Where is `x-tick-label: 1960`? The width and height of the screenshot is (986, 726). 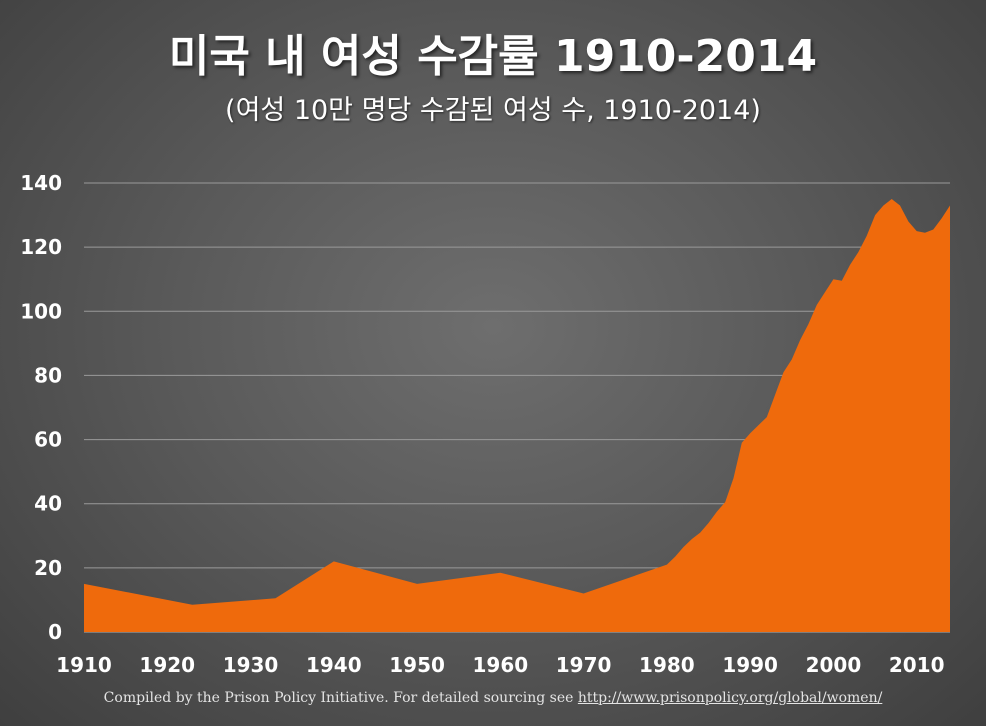
x-tick-label: 1960 is located at coordinates (501, 665).